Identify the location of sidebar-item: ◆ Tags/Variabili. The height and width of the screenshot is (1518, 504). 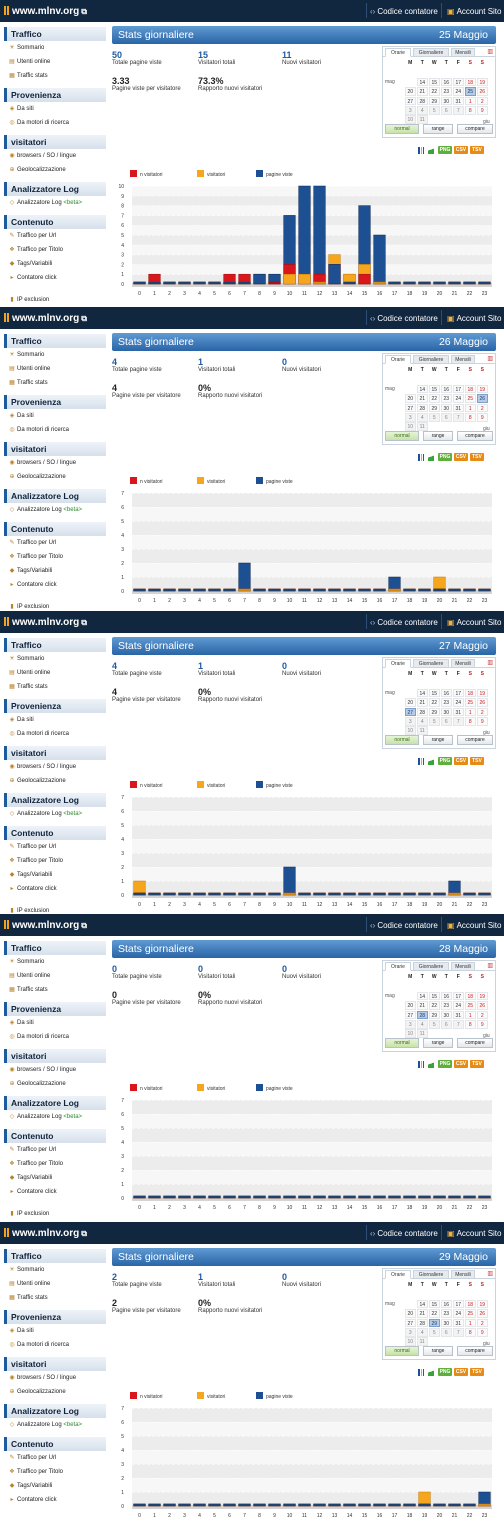
(55, 875).